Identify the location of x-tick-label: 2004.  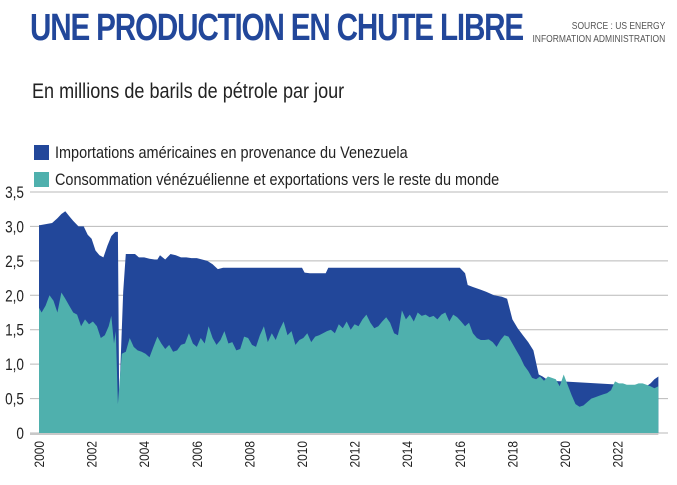
(144, 454).